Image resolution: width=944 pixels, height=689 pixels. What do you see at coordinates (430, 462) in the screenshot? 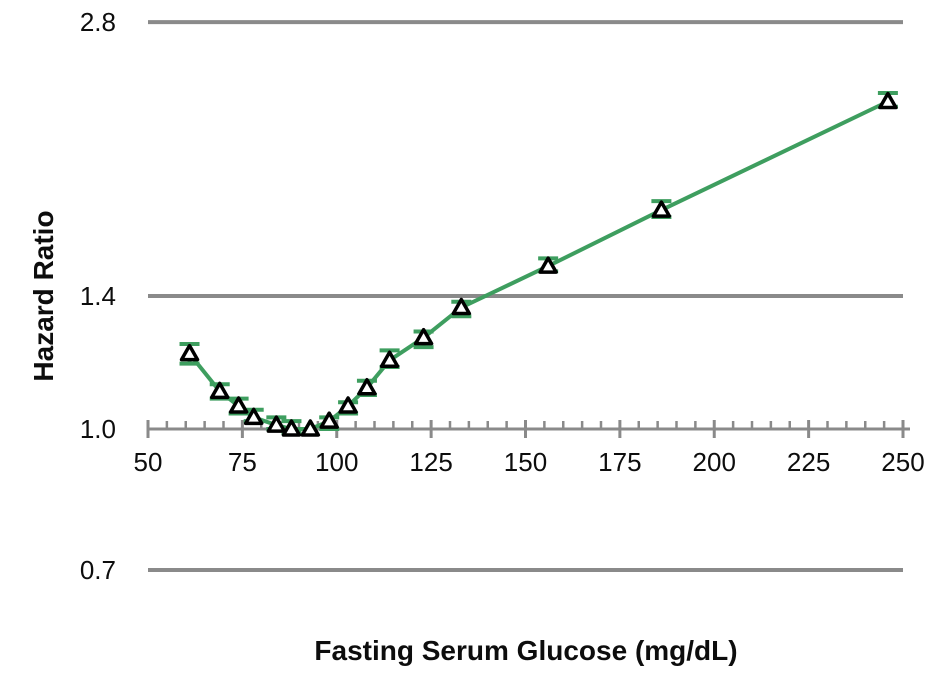
I see `x-tick-label-125: 125` at bounding box center [430, 462].